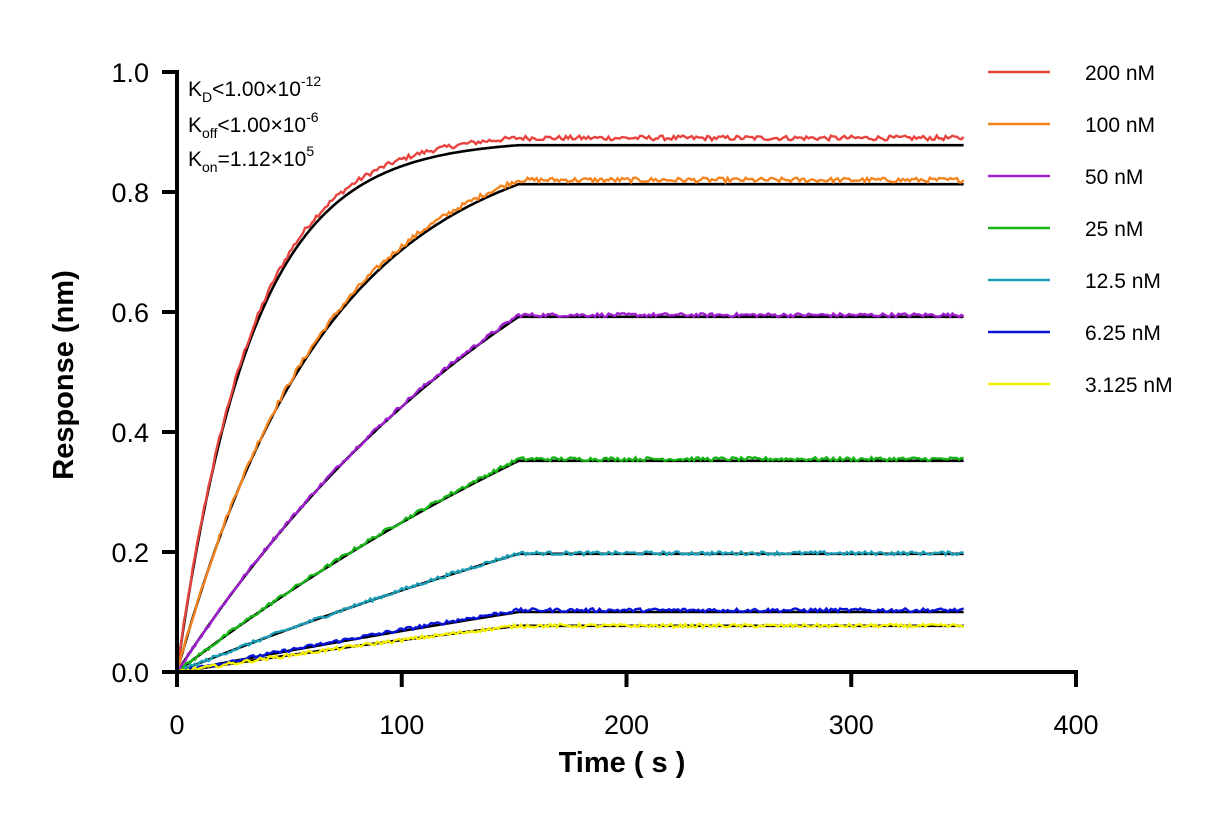 This screenshot has width=1232, height=825. What do you see at coordinates (251, 159) in the screenshot?
I see `kon-annotation: Kon=1.12×105` at bounding box center [251, 159].